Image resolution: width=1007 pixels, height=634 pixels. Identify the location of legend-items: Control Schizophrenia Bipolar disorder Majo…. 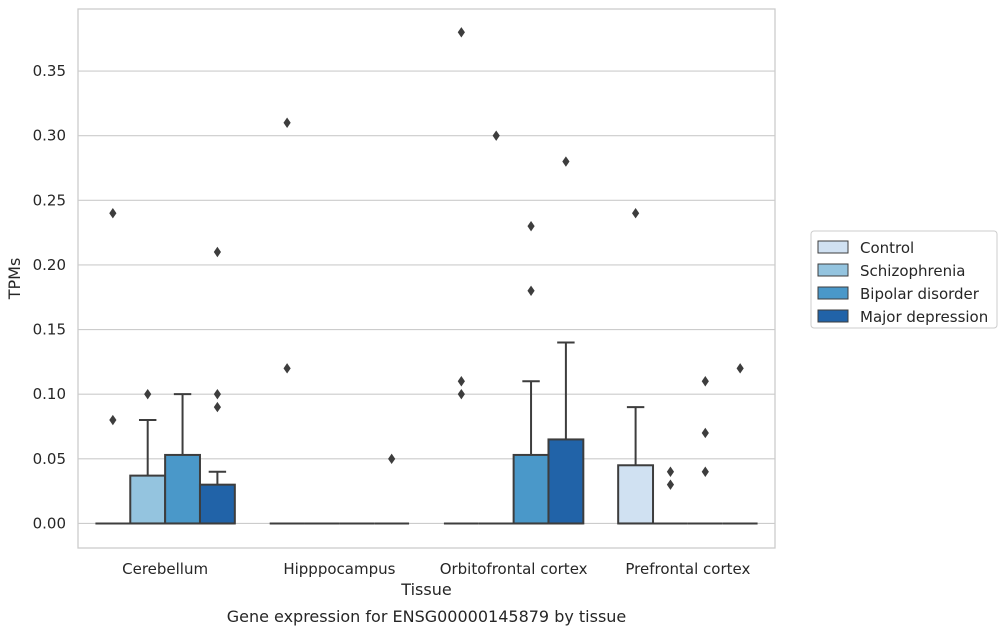
(902, 282).